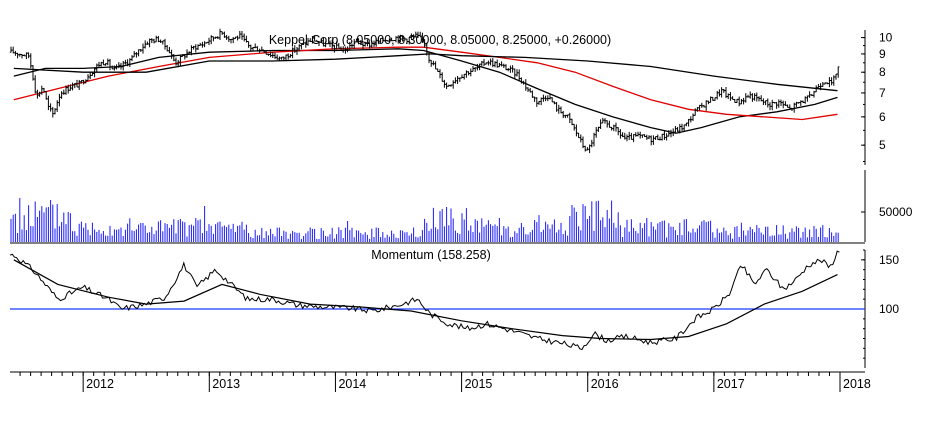 The image size is (951, 426). I want to click on x-axis-year-label: 2018, so click(857, 384).